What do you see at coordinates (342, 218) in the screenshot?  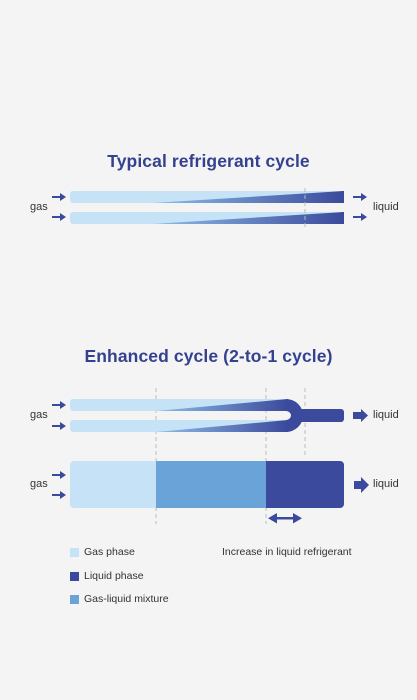 I see `typical-tube-bottom-end` at bounding box center [342, 218].